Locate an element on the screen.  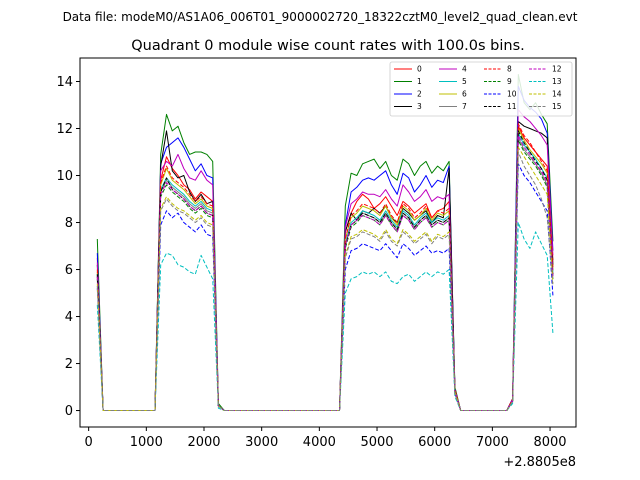
x-tick-label: 7000 is located at coordinates (492, 442).